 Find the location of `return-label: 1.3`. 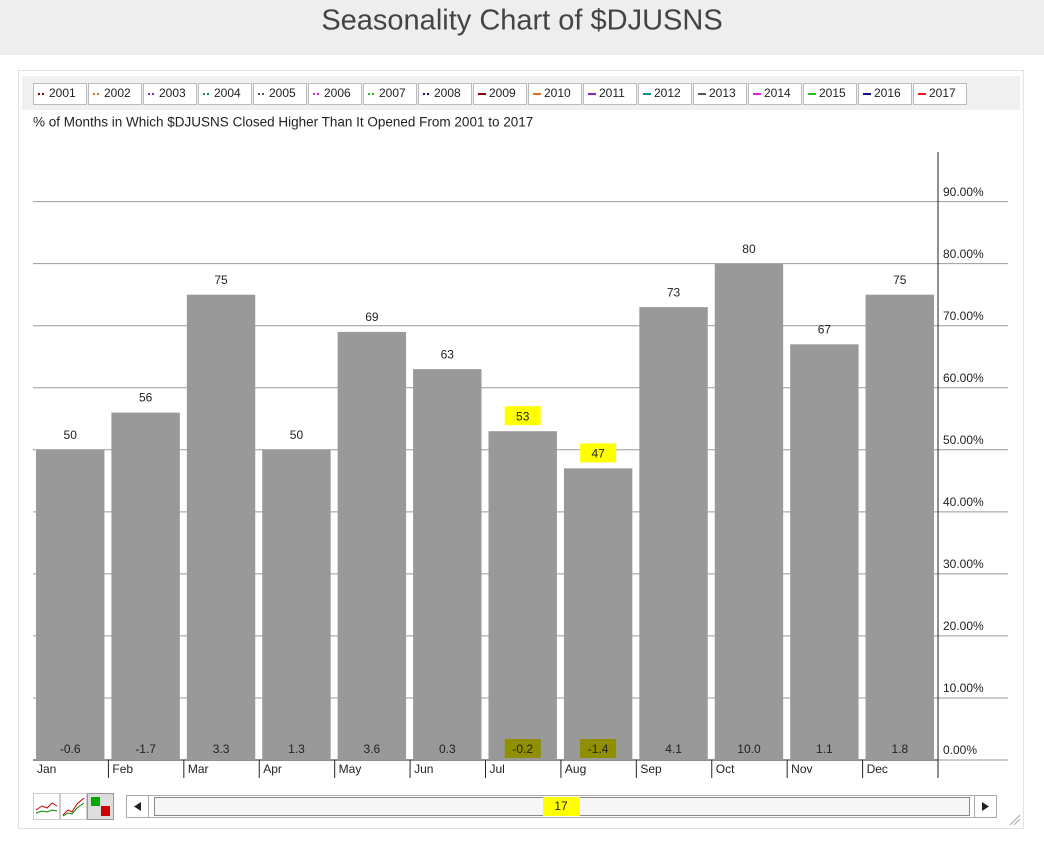

return-label: 1.3 is located at coordinates (296, 749).